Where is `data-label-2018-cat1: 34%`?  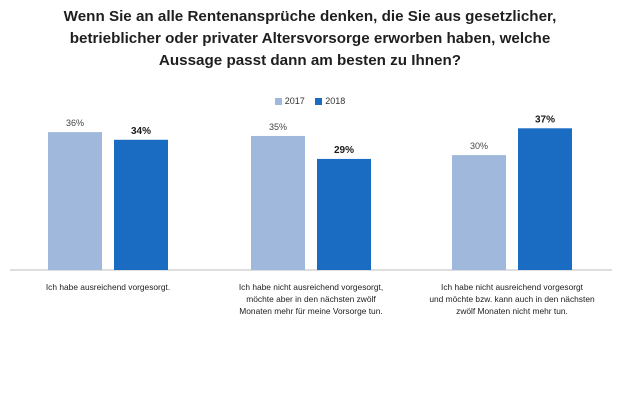
data-label-2018-cat1: 34% is located at coordinates (141, 131).